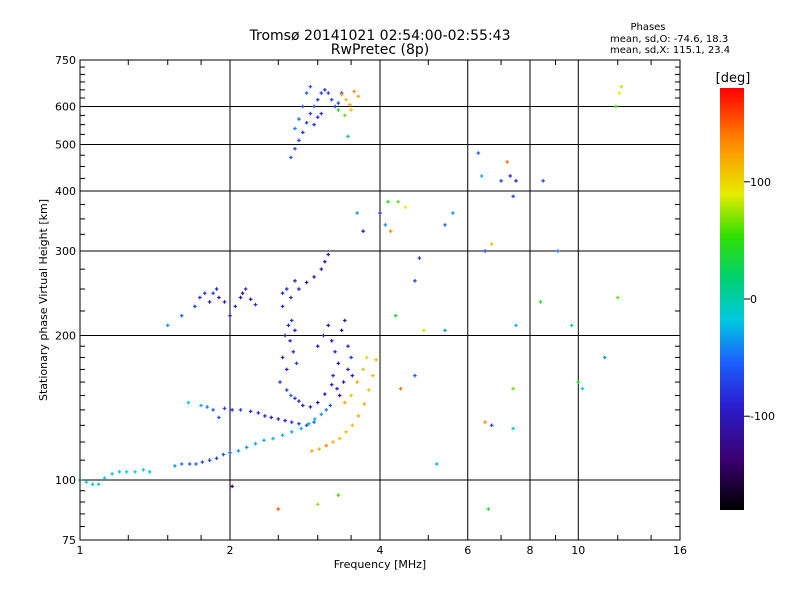  I want to click on colorbar-ticks: 100 0 -100, so click(759, 299).